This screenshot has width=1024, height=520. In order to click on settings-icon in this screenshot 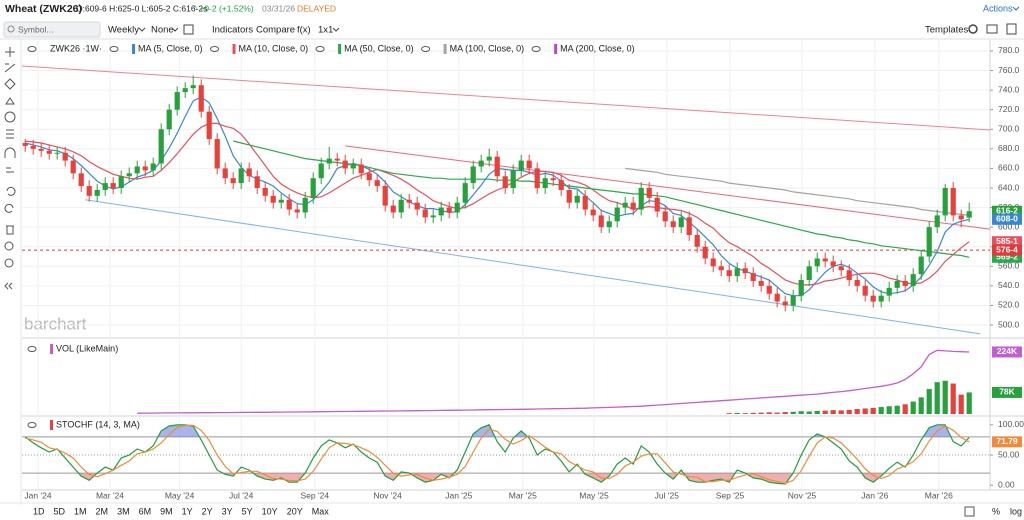, I will do `click(973, 29)`.